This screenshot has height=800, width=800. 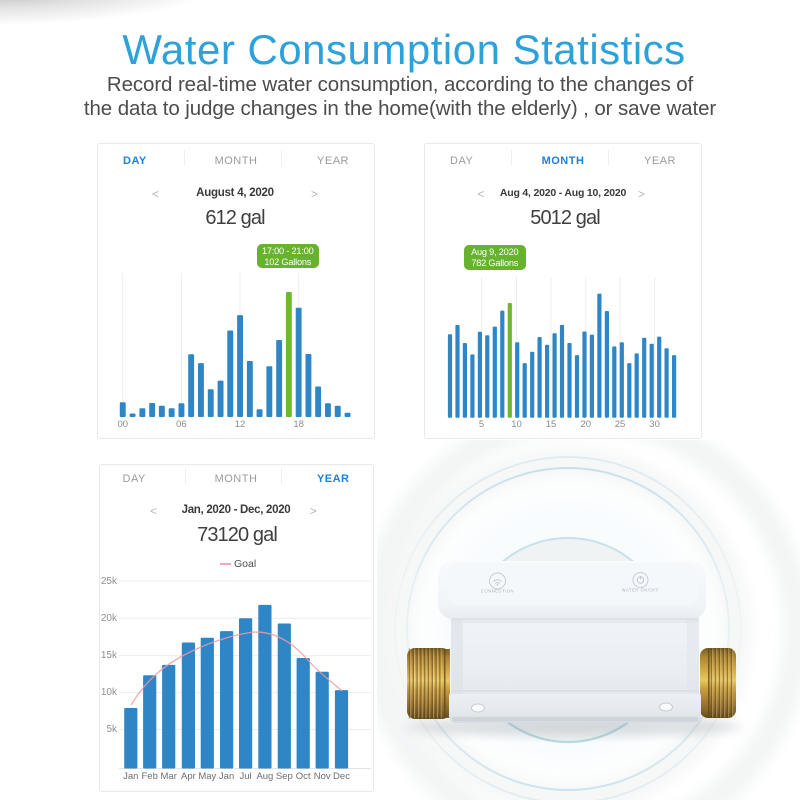 I want to click on svg-text: WATER ON/OFF, so click(x=641, y=590).